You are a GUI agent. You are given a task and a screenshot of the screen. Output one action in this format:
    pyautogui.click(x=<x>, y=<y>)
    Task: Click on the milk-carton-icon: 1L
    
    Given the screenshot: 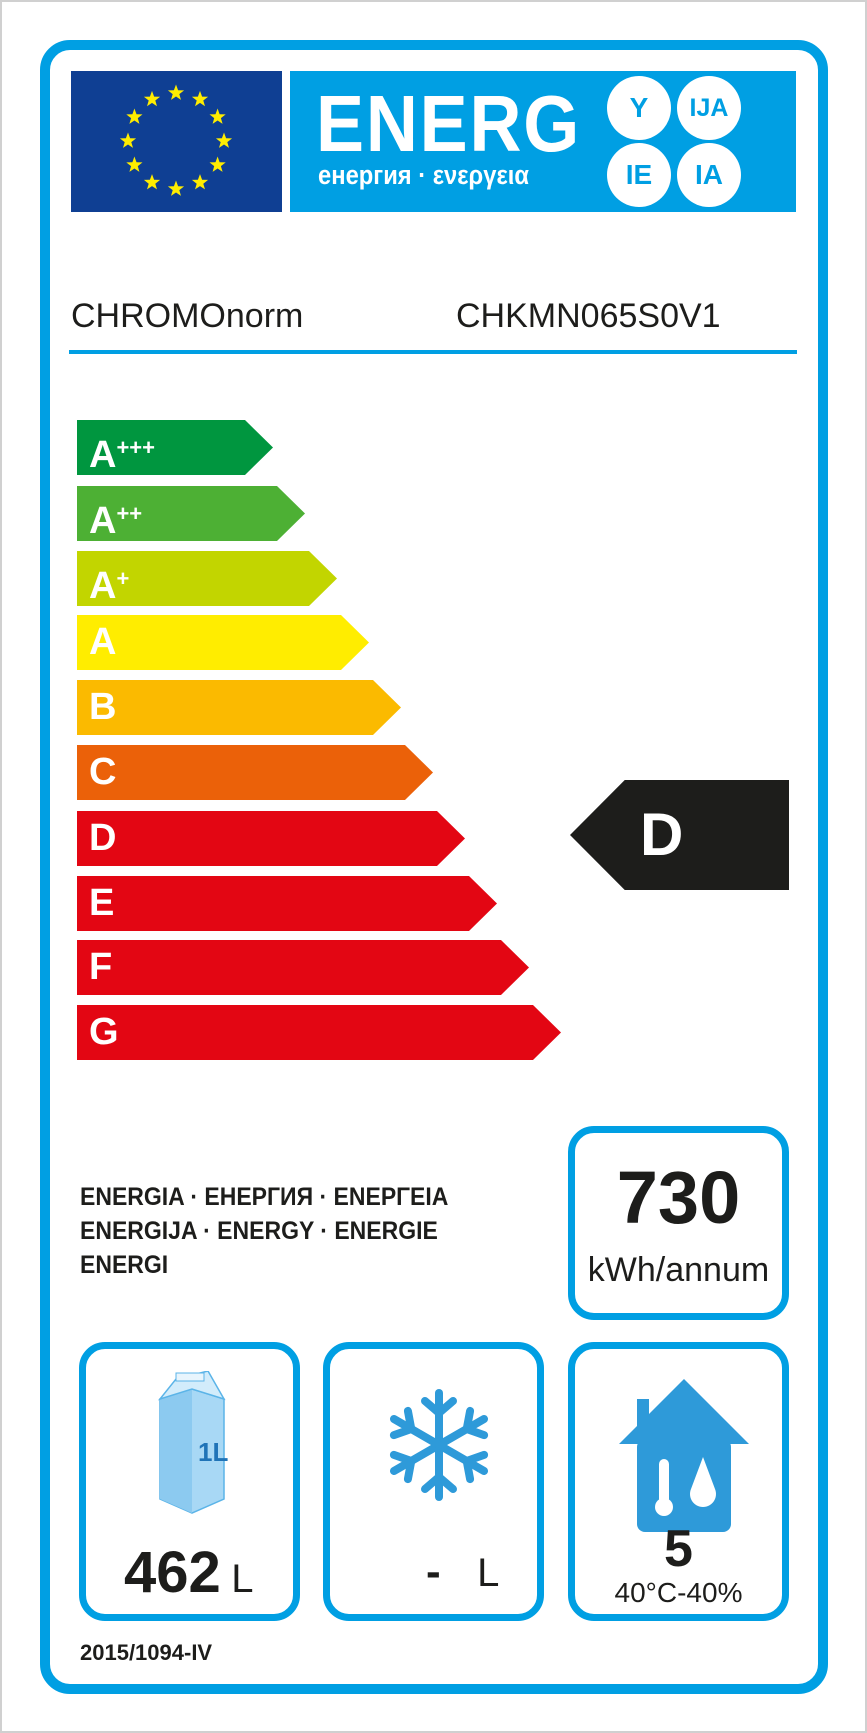 What is the action you would take?
    pyautogui.click(x=192, y=1442)
    